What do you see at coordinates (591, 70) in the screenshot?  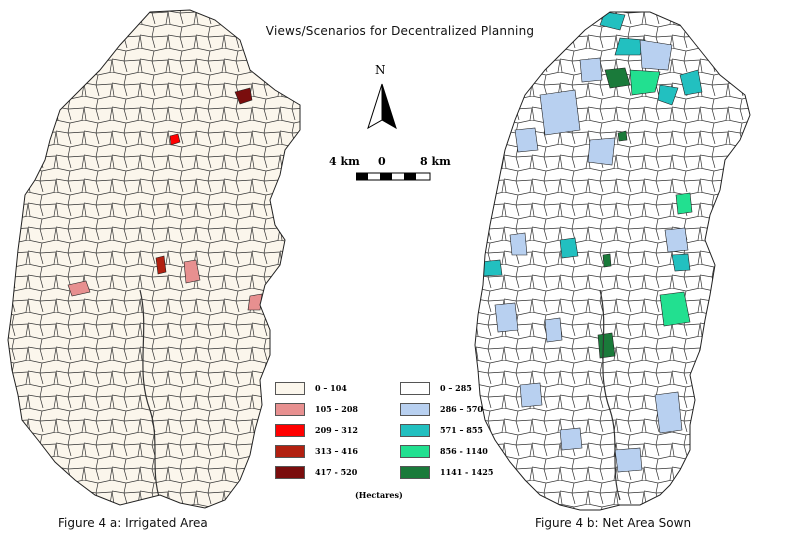 I see `sown-village-286-570-b` at bounding box center [591, 70].